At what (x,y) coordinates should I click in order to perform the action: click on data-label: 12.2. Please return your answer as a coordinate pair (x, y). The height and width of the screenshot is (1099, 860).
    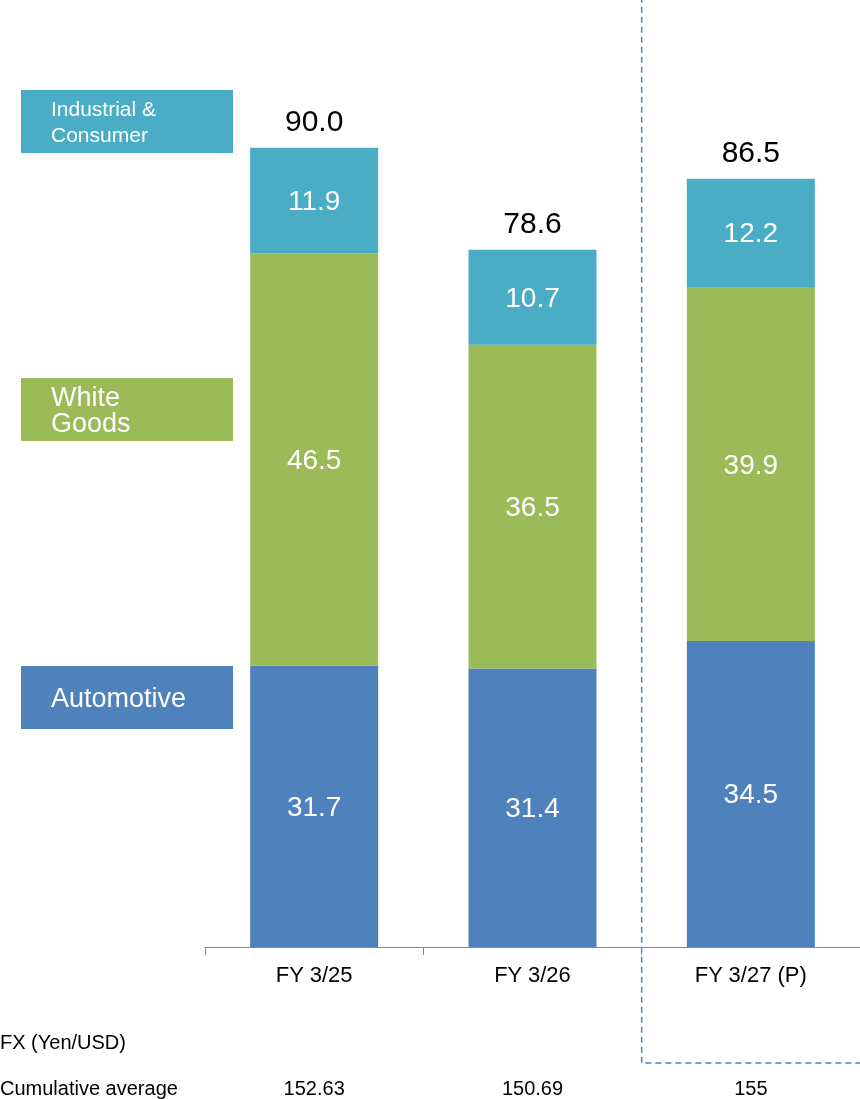
    Looking at the image, I should click on (751, 233).